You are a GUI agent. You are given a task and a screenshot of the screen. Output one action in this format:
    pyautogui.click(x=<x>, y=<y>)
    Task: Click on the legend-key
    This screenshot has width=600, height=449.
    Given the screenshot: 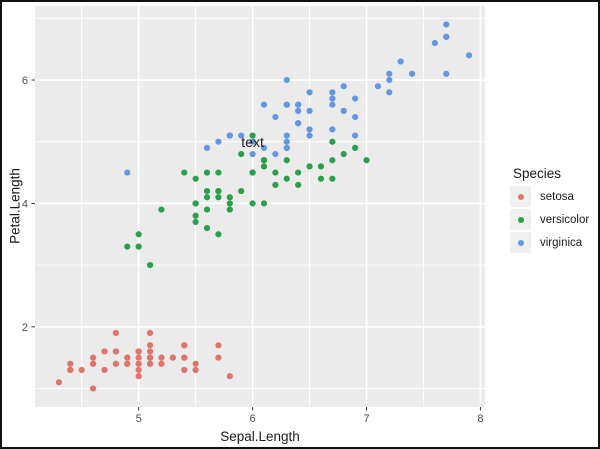 What is the action you would take?
    pyautogui.click(x=520, y=242)
    